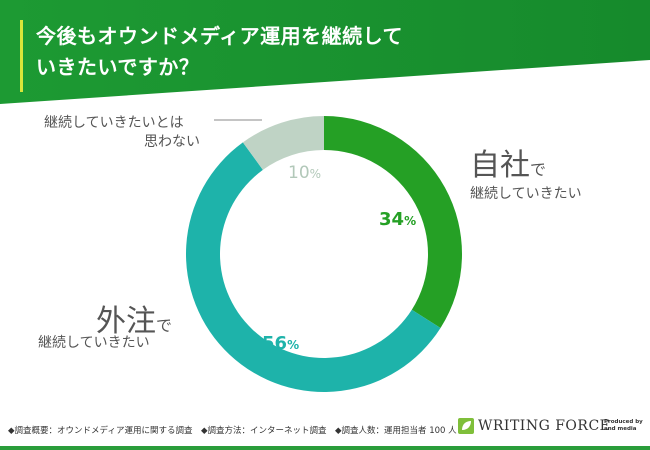 This screenshot has height=450, width=650. Describe the element at coordinates (114, 123) in the screenshot. I see `label-no-line-1: 継続していきたいとは` at that location.